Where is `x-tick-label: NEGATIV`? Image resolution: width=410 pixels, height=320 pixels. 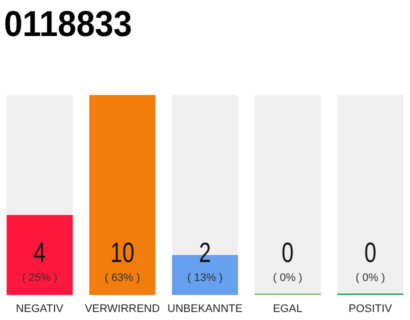 x-tick-label: NEGATIV is located at coordinates (40, 309).